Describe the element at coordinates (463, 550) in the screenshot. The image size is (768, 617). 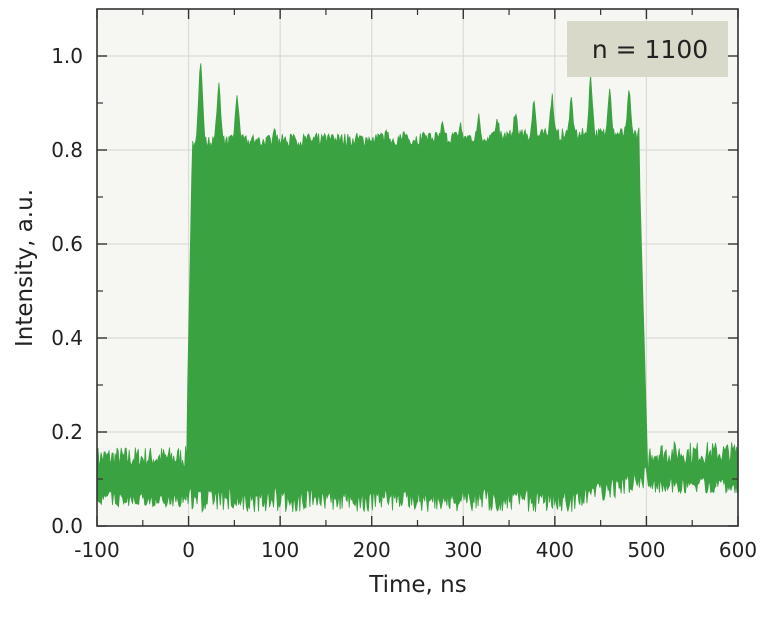
I see `x-tick-label: 300` at that location.